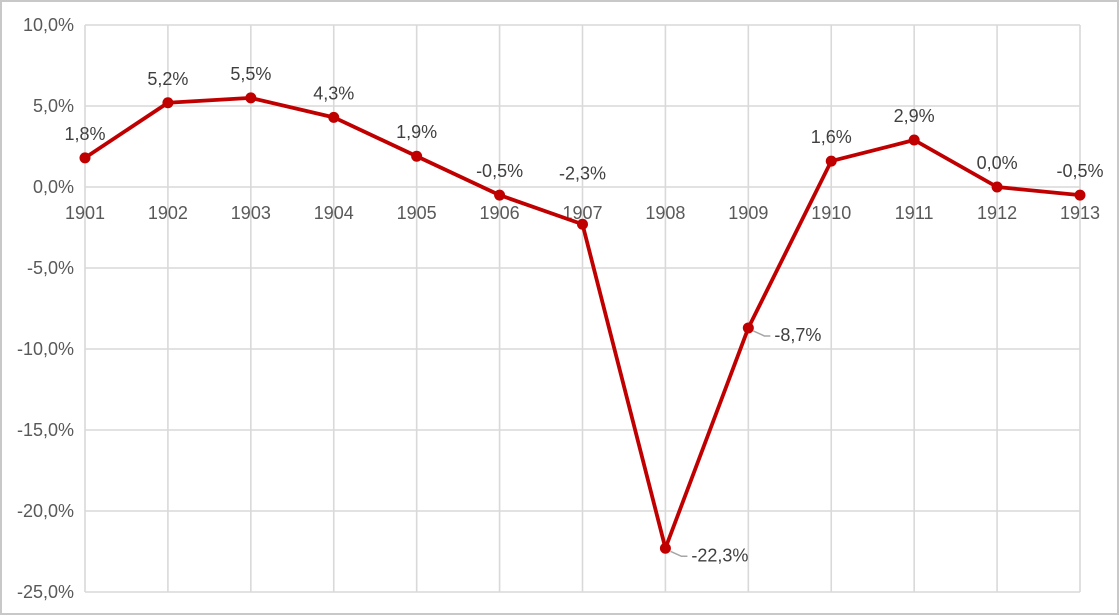  Describe the element at coordinates (797, 335) in the screenshot. I see `data-point-label: -8,7%` at that location.